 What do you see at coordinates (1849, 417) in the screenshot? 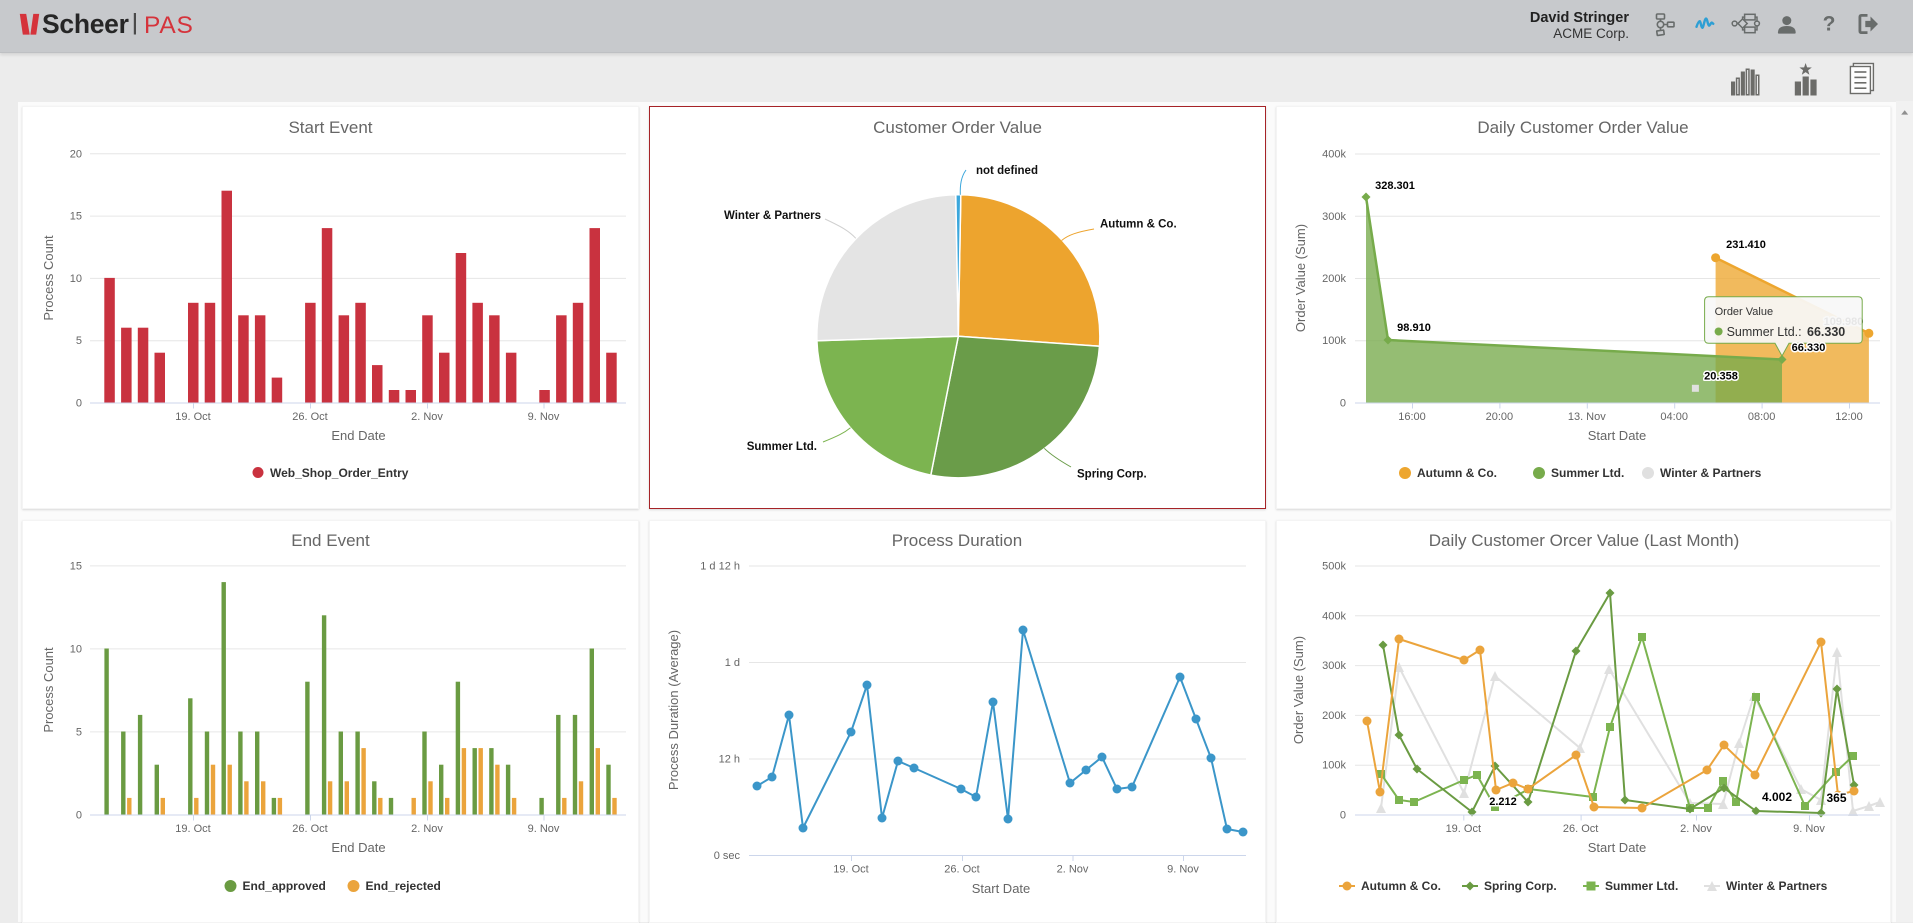
I see `svg-text: 12:00` at bounding box center [1849, 417].